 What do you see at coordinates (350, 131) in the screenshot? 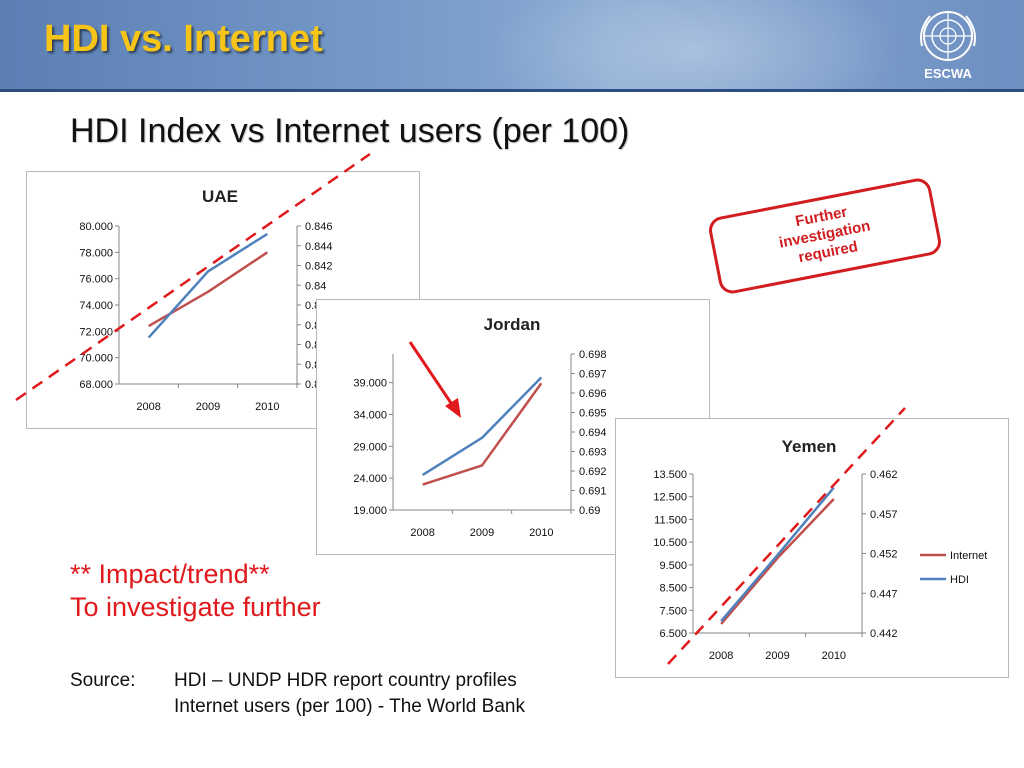
I see `slide-subtitle: HDI Index vs Internet users (per 100)` at bounding box center [350, 131].